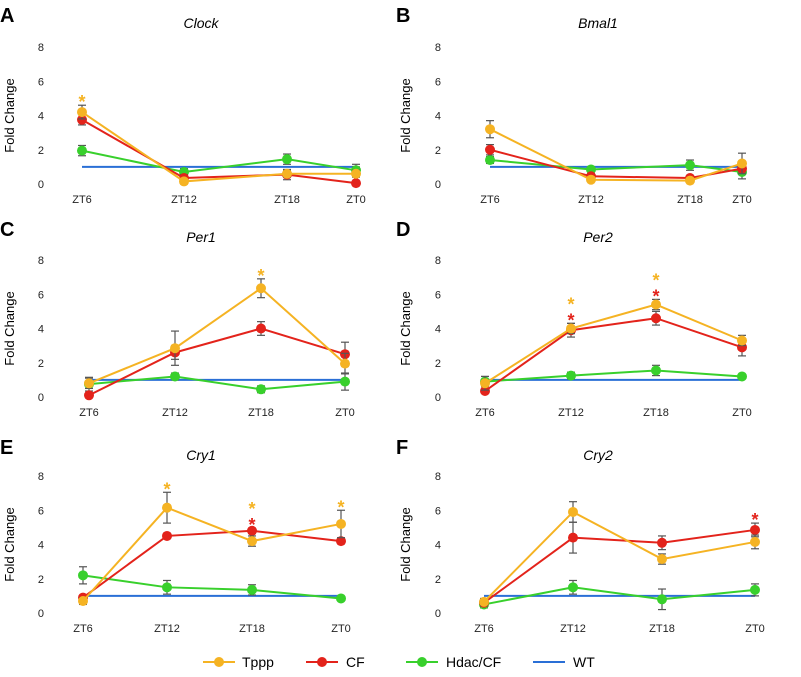 The height and width of the screenshot is (677, 801). I want to click on panel-letter: A, so click(7, 16).